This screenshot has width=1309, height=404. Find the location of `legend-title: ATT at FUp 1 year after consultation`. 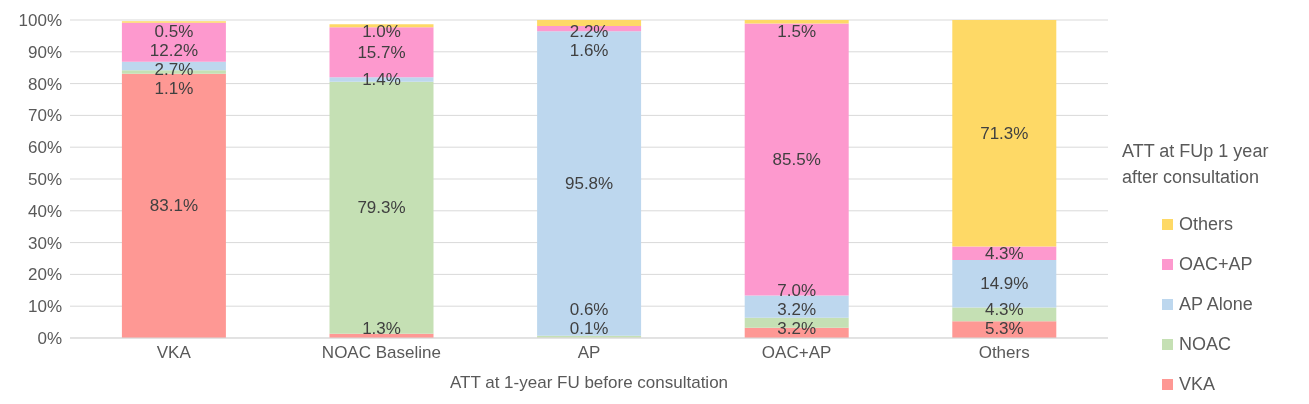

legend-title: ATT at FUp 1 year after consultation is located at coordinates (1196, 164).